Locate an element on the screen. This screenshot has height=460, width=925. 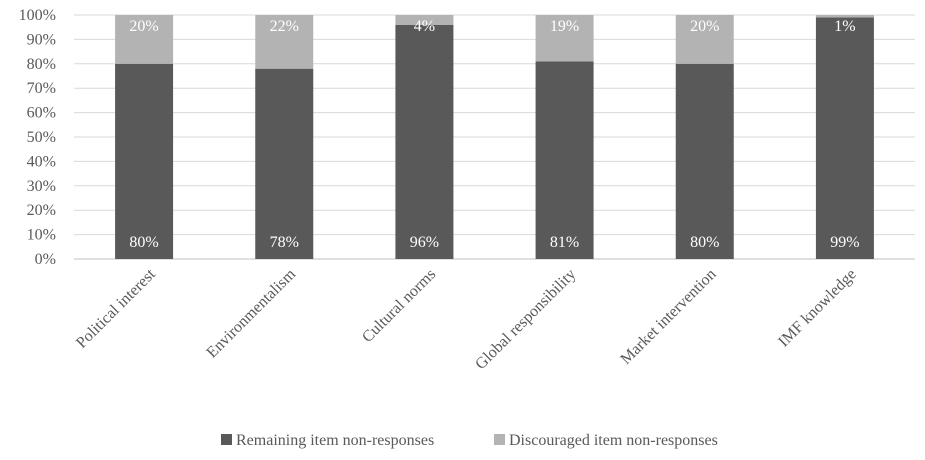
data-label-remaining: 81% is located at coordinates (564, 242).